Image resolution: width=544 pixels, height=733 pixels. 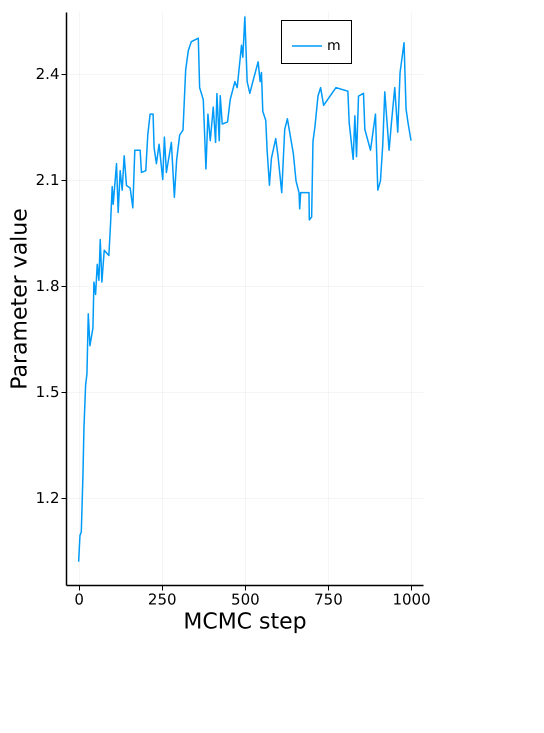 I want to click on legend-label: m, so click(x=334, y=46).